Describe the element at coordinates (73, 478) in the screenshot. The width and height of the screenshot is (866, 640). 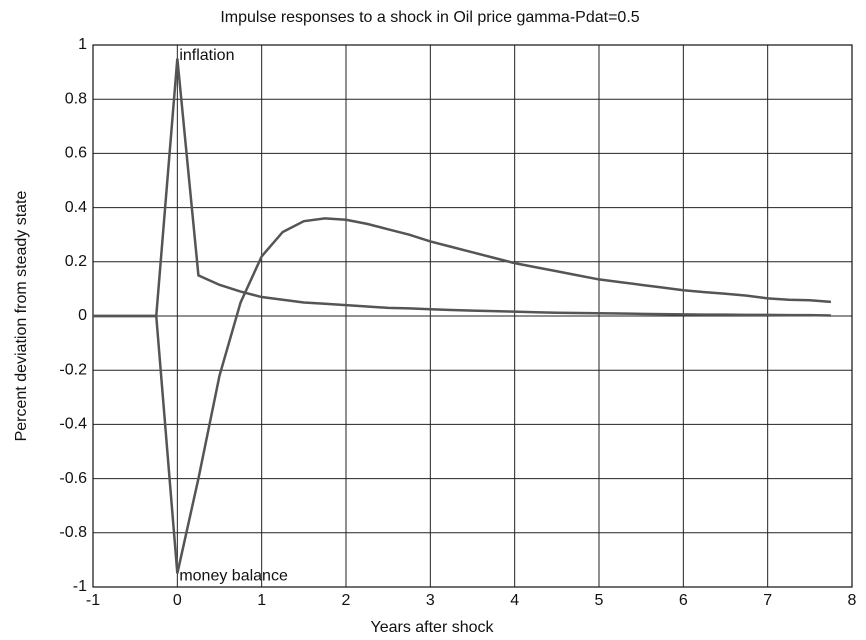
I see `y-tick-label: -0.6` at that location.